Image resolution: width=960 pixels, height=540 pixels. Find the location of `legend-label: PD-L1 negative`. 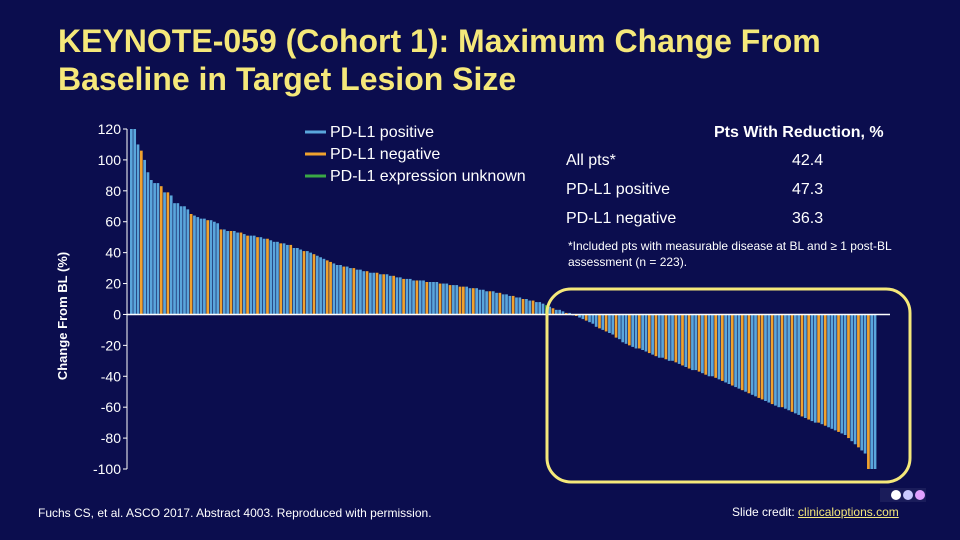

legend-label: PD-L1 negative is located at coordinates (385, 154).